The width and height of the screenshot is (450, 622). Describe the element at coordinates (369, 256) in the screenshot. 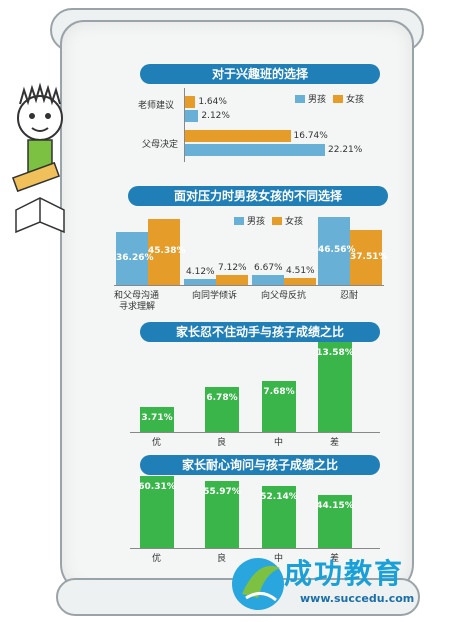

I see `chart2-value-label: 37.51%` at that location.